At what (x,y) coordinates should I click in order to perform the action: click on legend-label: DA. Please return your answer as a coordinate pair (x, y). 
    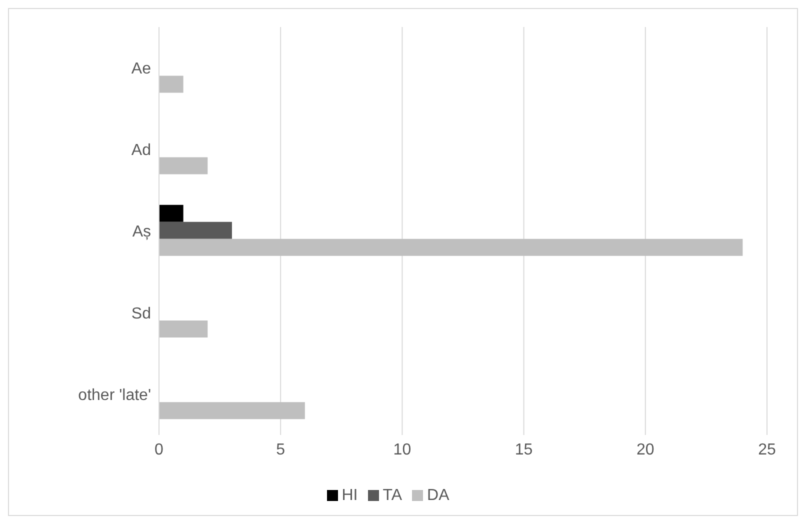
    Looking at the image, I should click on (438, 495).